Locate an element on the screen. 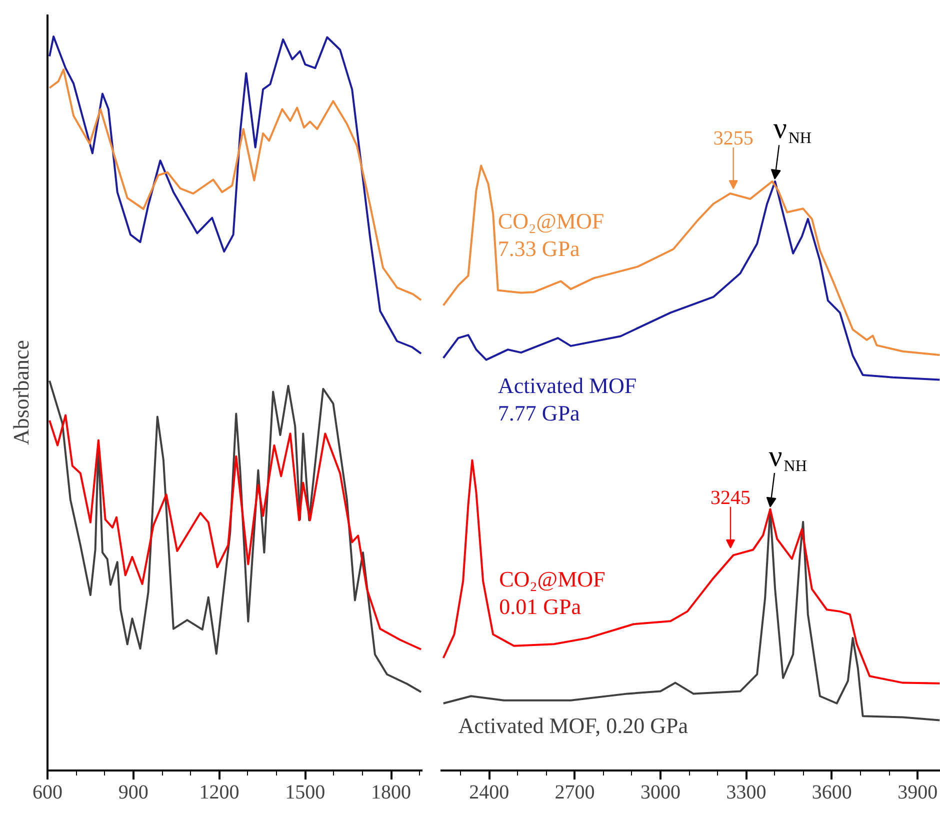  y-axis-title: Absorbance is located at coordinates (21, 393).